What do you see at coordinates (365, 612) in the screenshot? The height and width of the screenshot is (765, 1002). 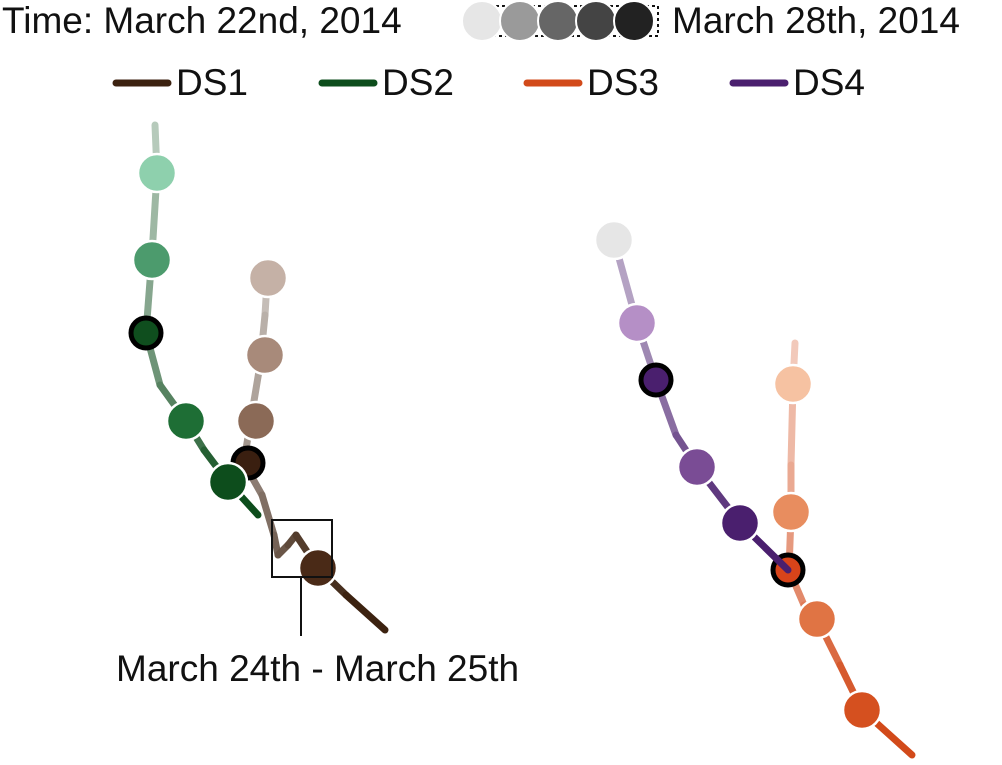 I see `series-line-segment` at bounding box center [365, 612].